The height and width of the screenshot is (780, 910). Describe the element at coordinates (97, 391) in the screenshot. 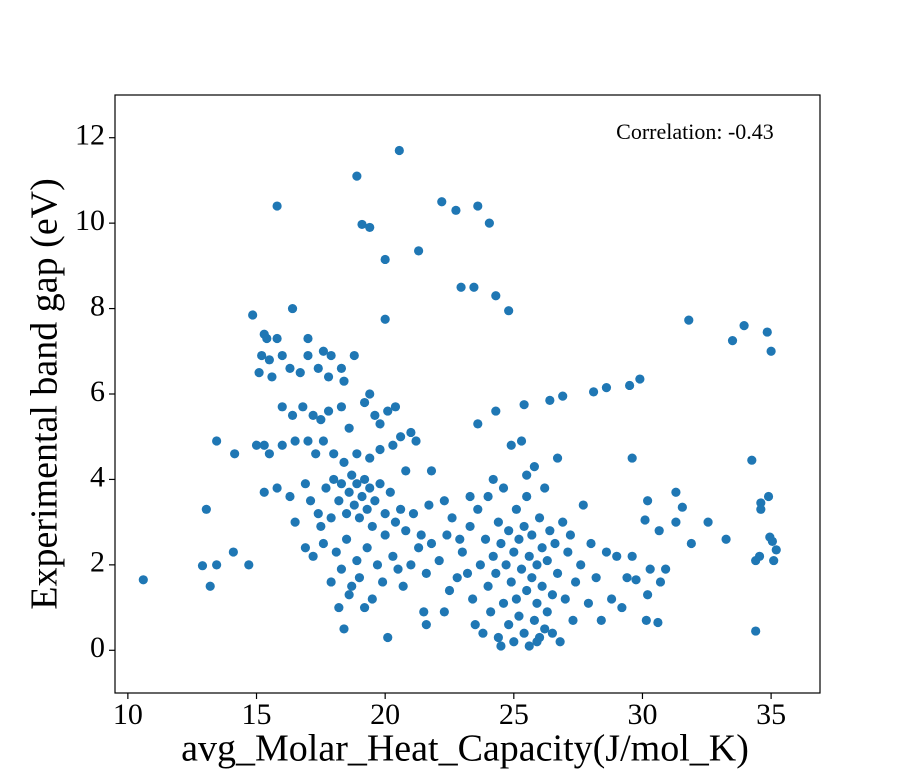

I see `y-tick-label: 6` at that location.